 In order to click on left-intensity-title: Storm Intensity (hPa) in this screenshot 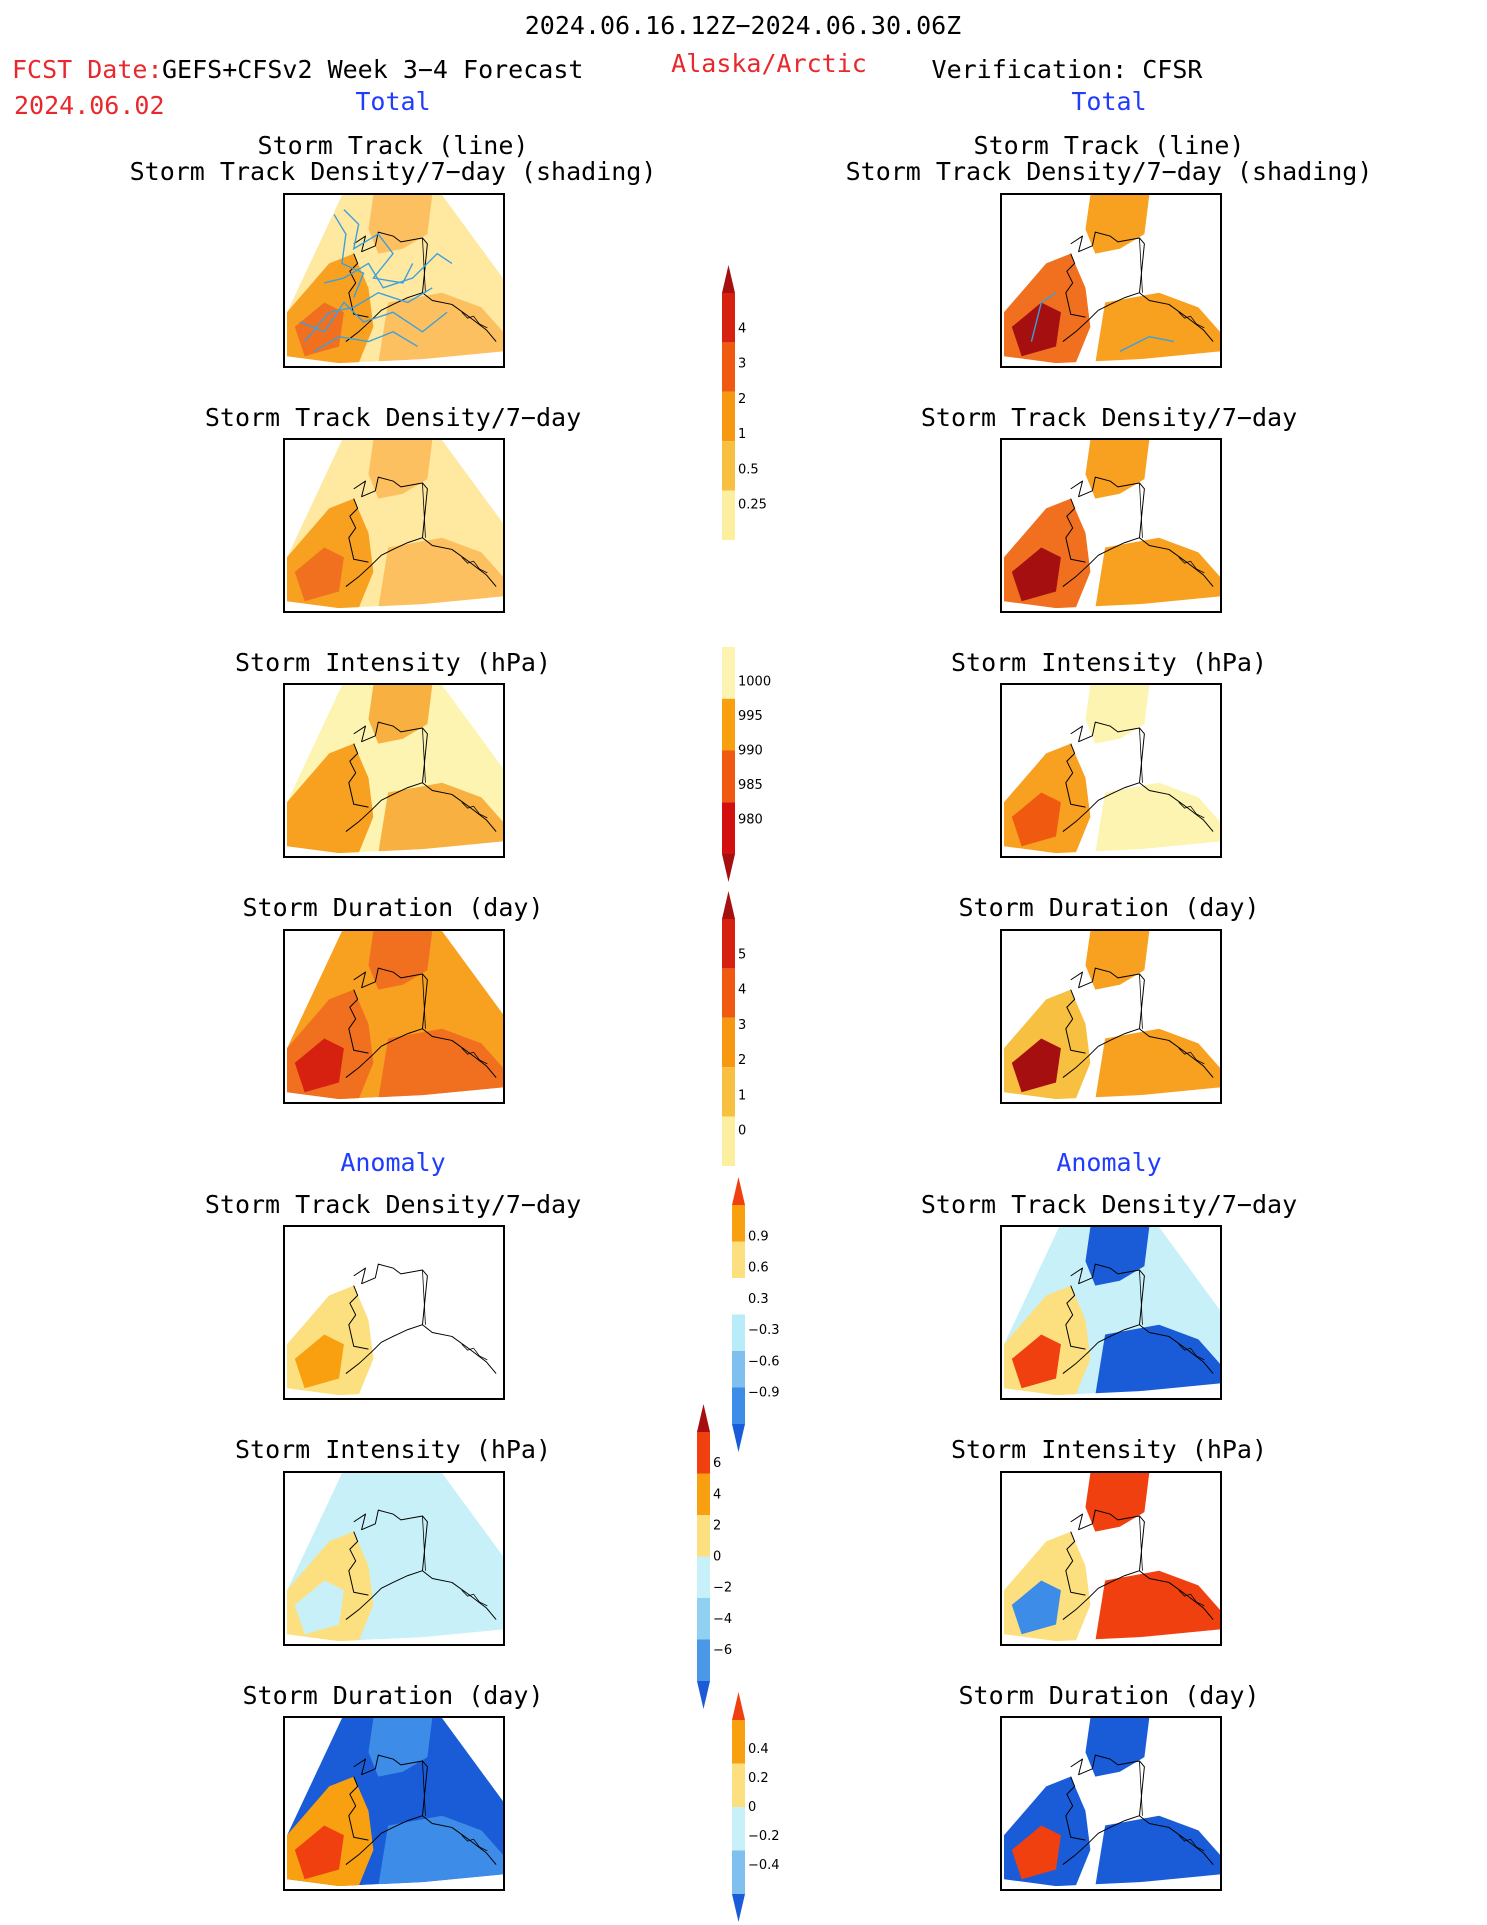, I will do `click(393, 662)`.